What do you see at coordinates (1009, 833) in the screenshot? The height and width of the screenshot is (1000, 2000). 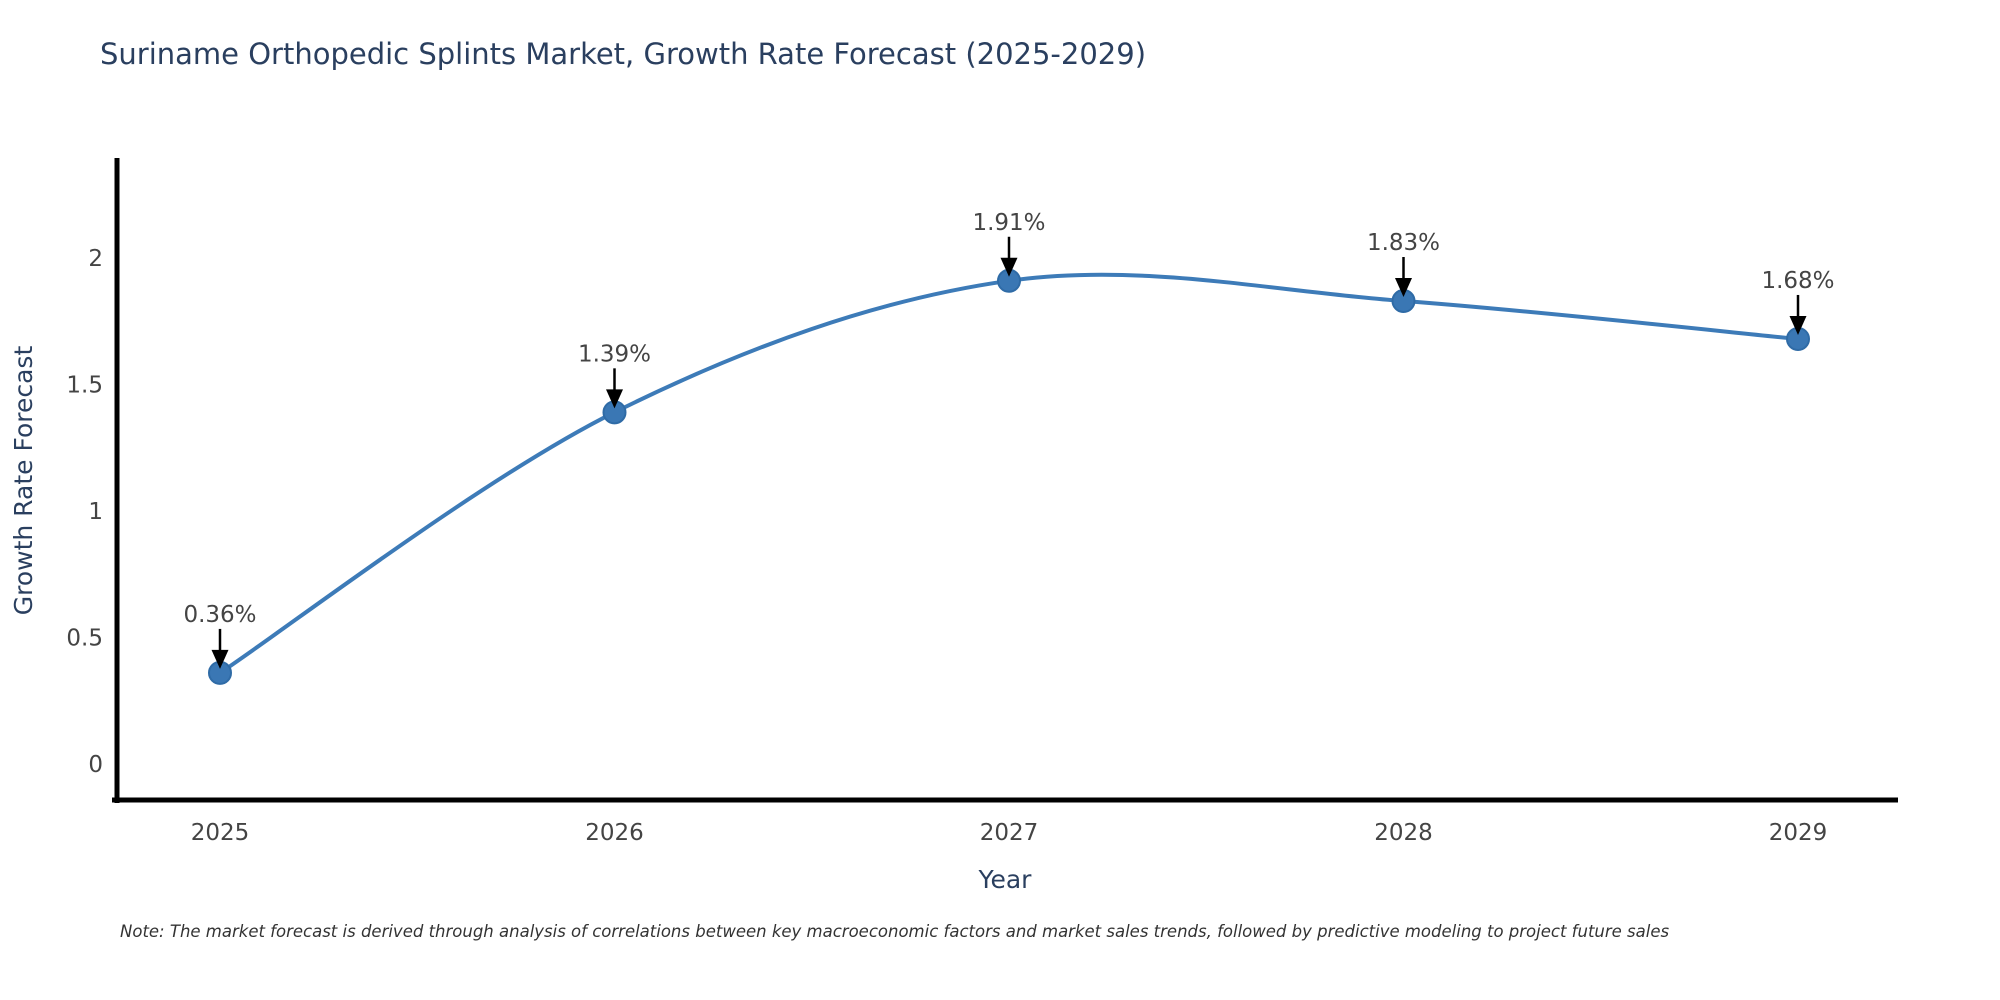 I see `x-tick-label: 2027` at bounding box center [1009, 833].